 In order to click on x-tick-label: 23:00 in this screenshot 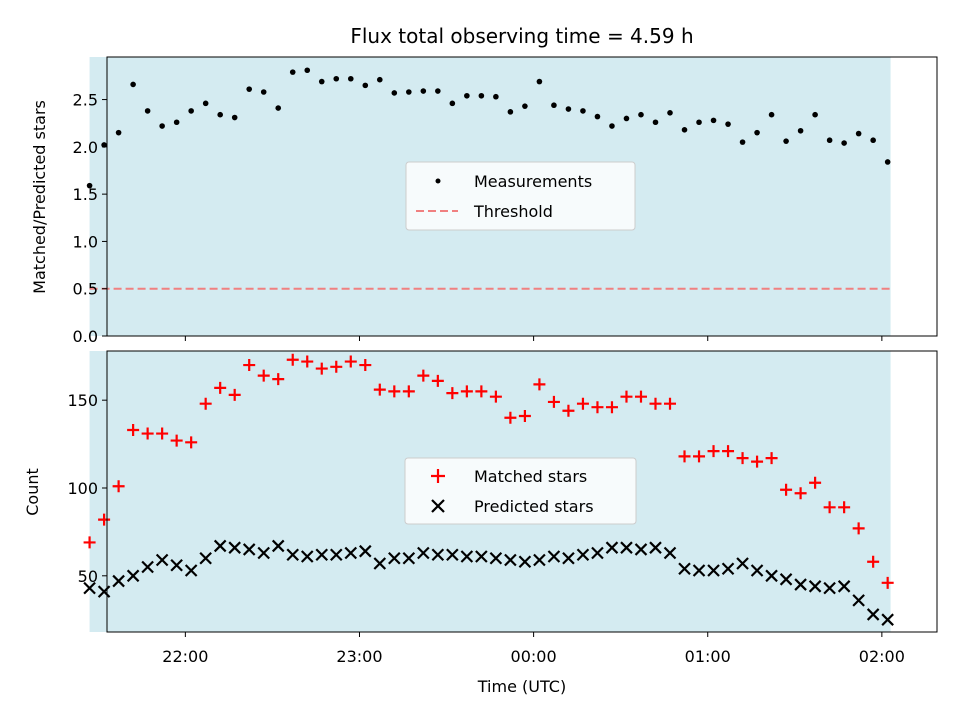, I will do `click(359, 656)`.